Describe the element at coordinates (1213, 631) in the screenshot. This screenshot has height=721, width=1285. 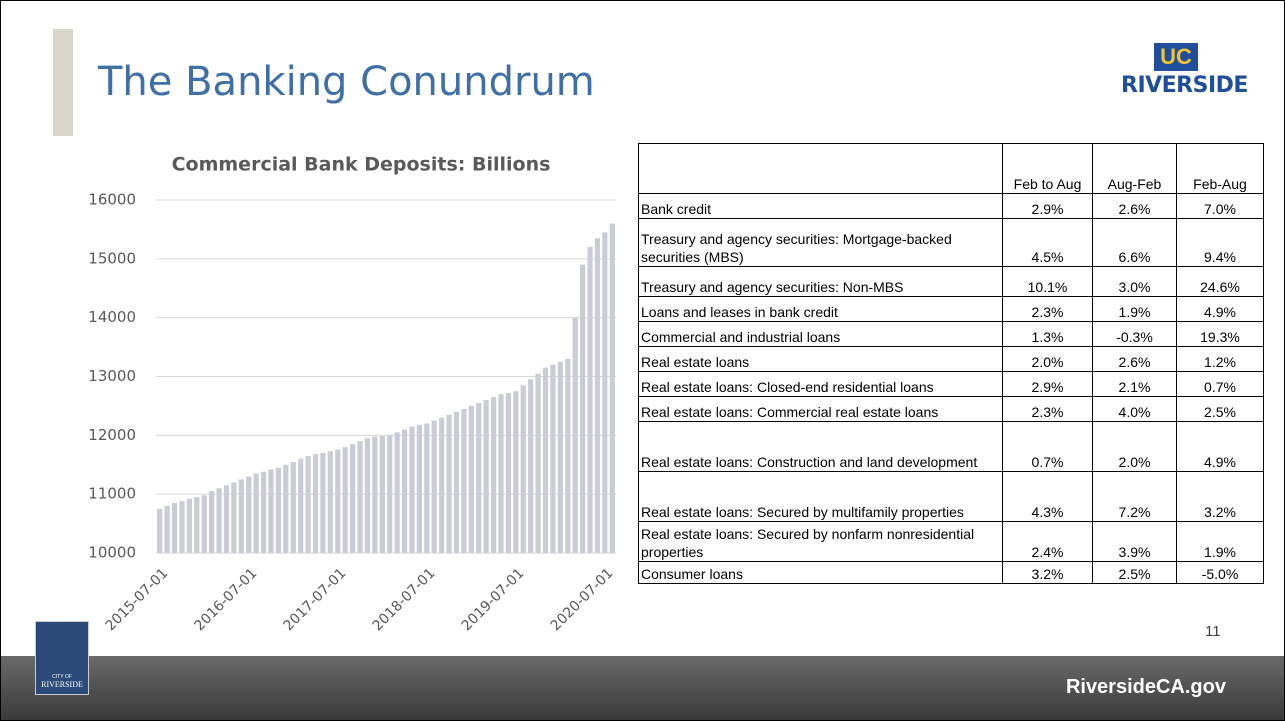
I see `page-number: 11` at that location.